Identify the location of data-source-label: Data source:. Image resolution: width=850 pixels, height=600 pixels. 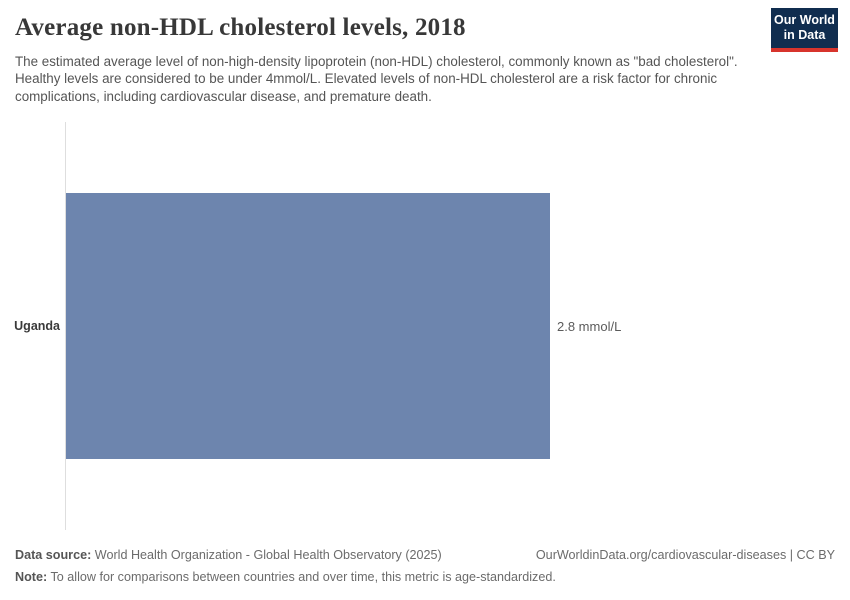
(53, 555).